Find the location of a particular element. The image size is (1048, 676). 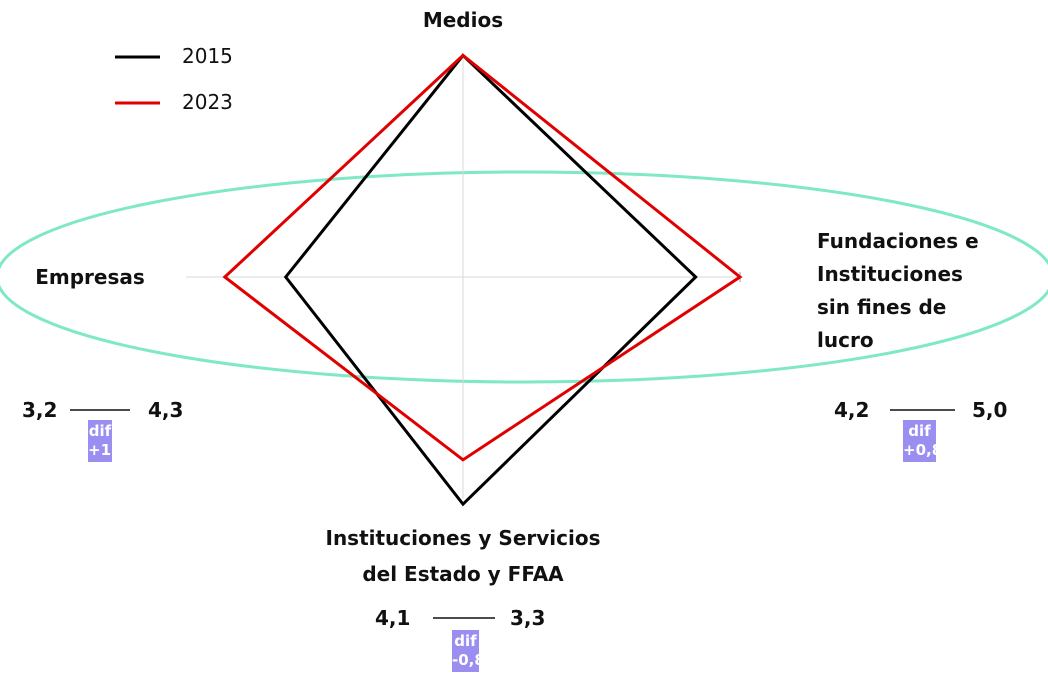

from-value: 3,2 is located at coordinates (40, 410).